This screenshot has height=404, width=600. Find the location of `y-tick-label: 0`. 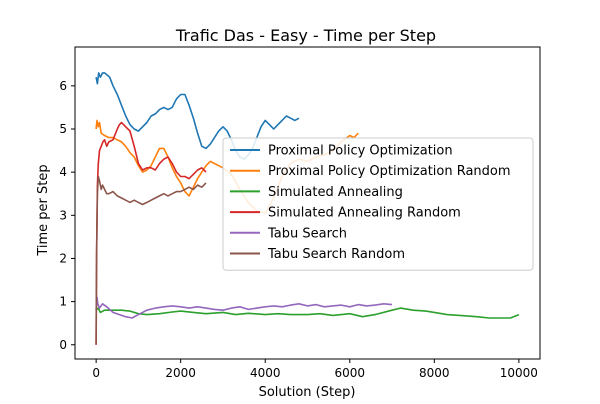

y-tick-label: 0 is located at coordinates (63, 345).